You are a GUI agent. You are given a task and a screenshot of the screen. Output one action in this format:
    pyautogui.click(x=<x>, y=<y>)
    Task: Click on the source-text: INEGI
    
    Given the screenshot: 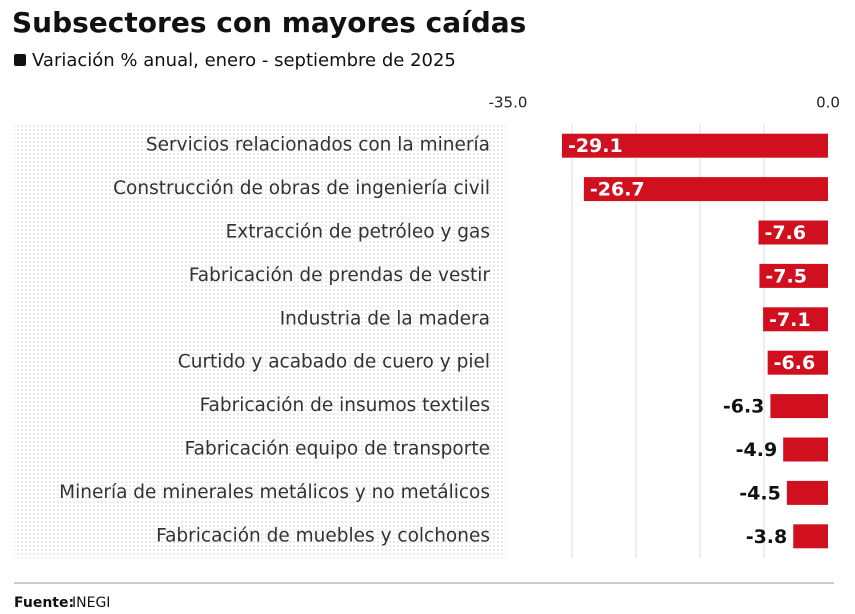 What is the action you would take?
    pyautogui.click(x=91, y=603)
    